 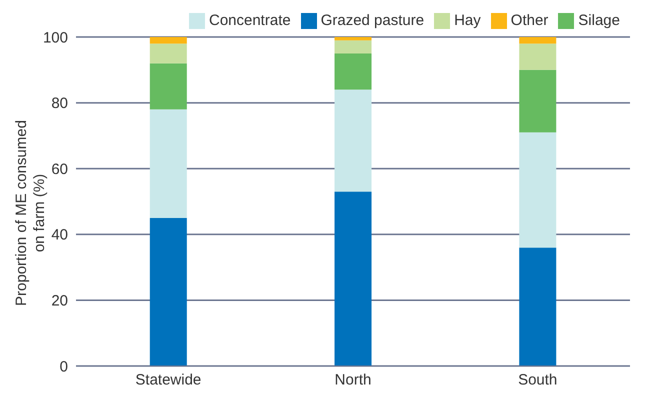 I want to click on y-axis-title: Proportion of ME consumed on farm (%), so click(x=30, y=213).